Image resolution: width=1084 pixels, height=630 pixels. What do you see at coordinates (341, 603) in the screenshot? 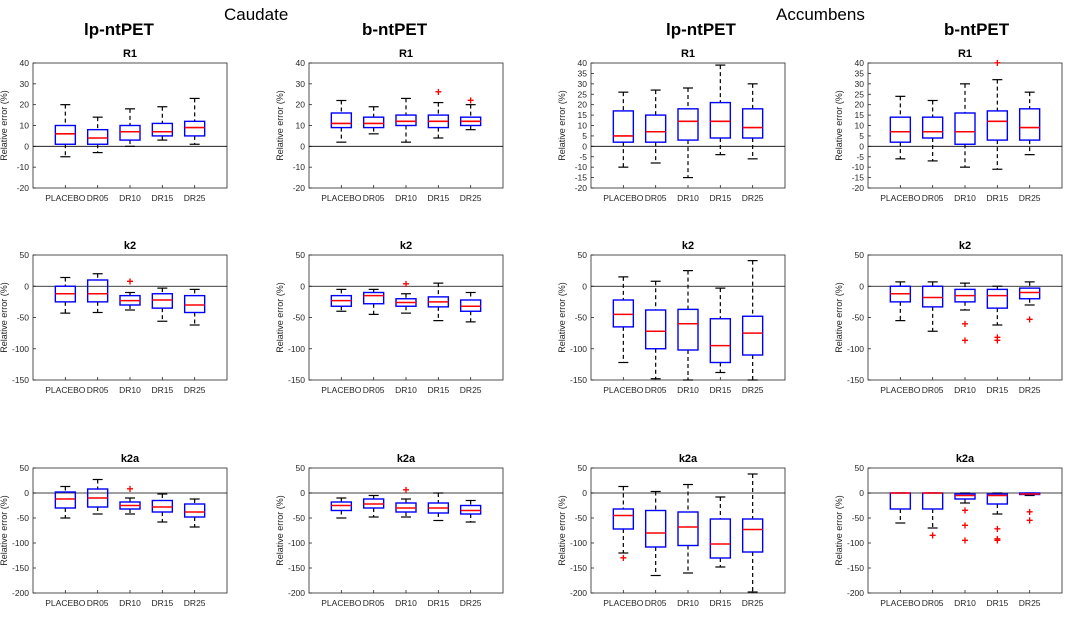
I see `p9-xtick-label-0: PLACEBO` at bounding box center [341, 603].